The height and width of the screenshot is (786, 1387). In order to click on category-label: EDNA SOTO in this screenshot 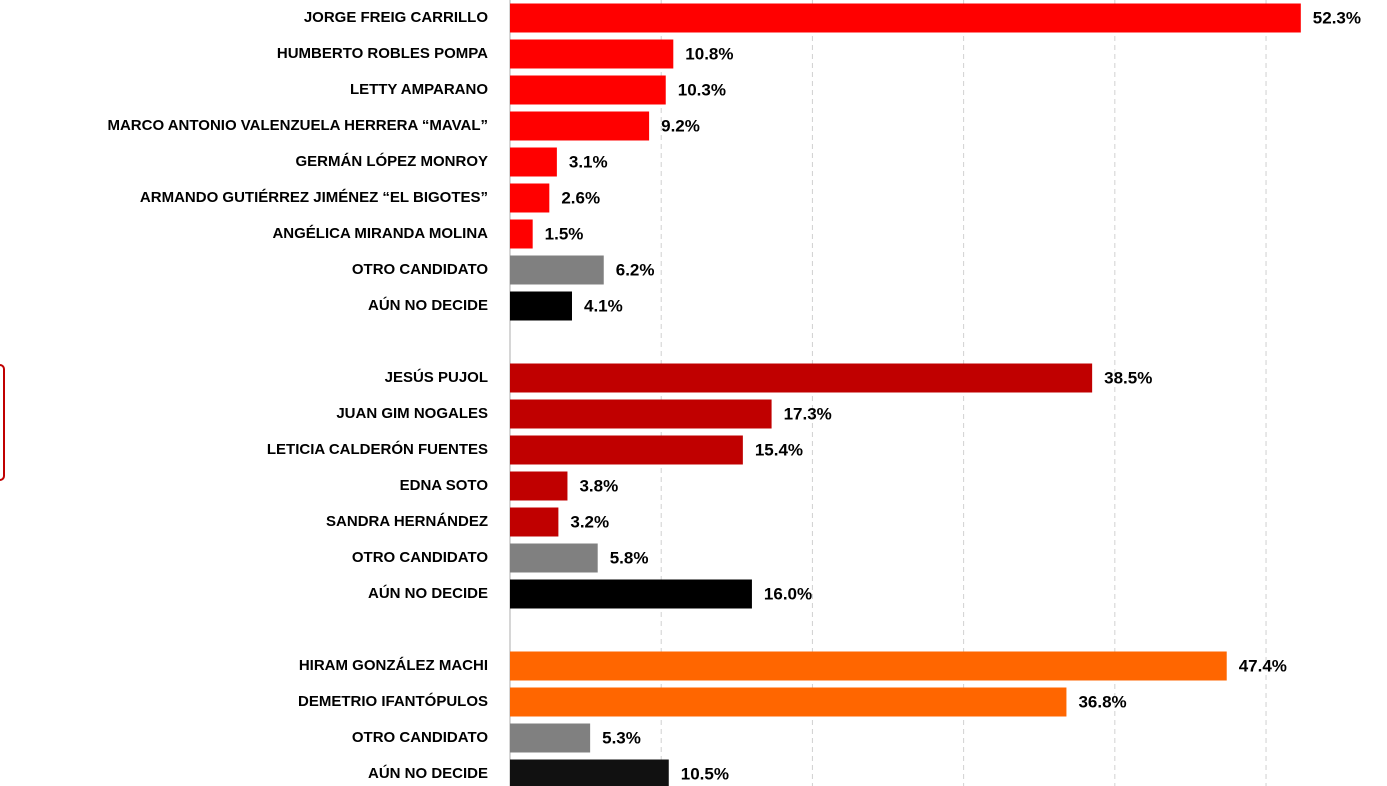, I will do `click(444, 485)`.